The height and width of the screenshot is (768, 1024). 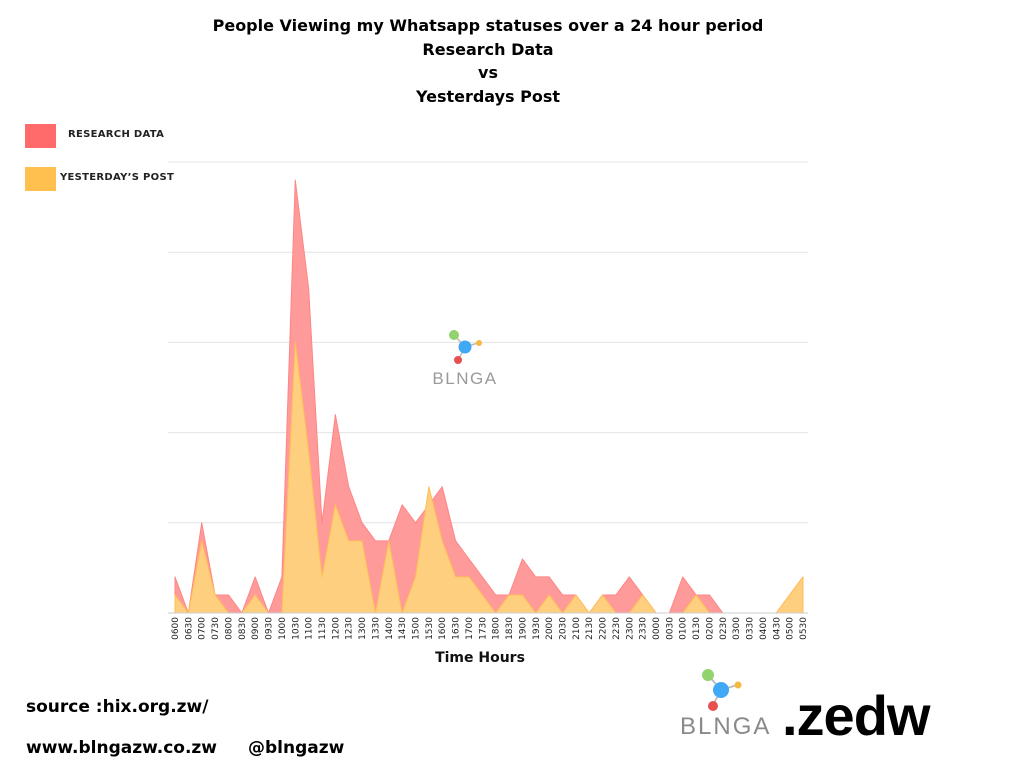 I want to click on x-tick-label: 2130, so click(x=590, y=628).